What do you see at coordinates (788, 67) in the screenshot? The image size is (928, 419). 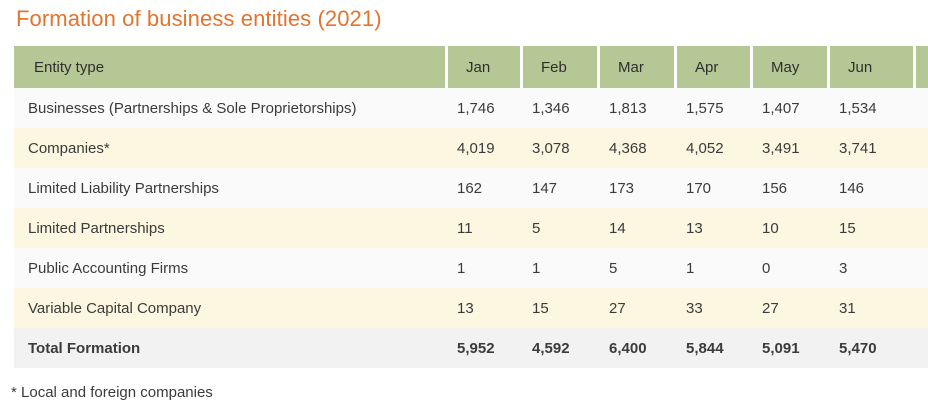 I see `column-header-may: May` at bounding box center [788, 67].